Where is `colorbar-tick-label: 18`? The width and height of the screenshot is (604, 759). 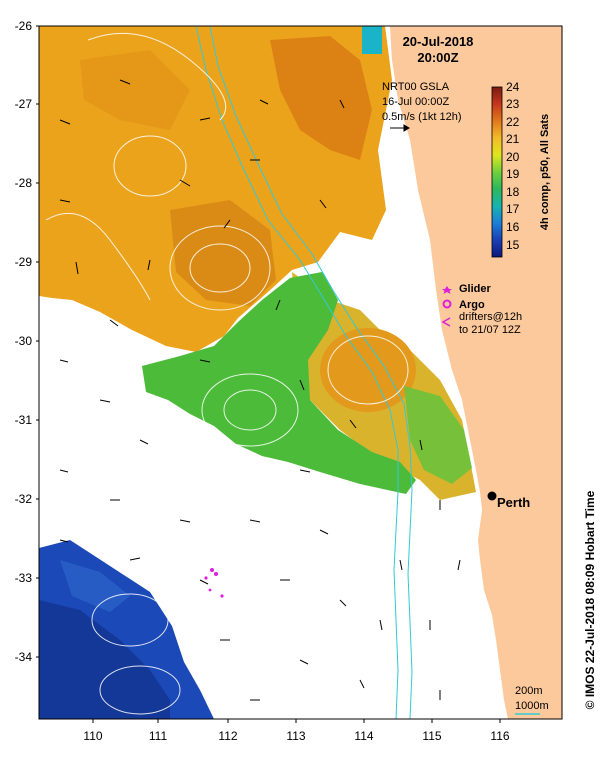 colorbar-tick-label: 18 is located at coordinates (513, 192).